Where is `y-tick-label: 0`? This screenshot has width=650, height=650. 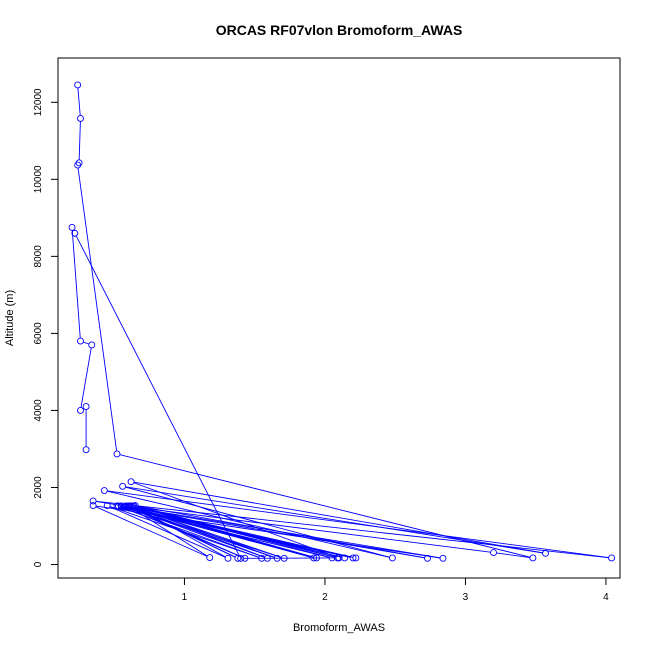 y-tick-label: 0 is located at coordinates (38, 564).